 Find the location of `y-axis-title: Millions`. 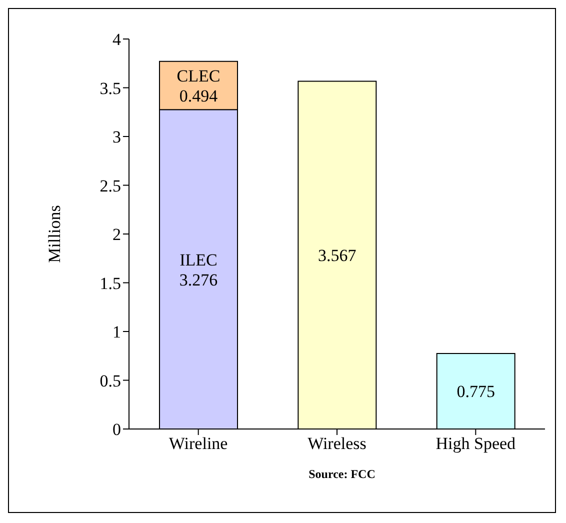

y-axis-title: Millions is located at coordinates (54, 234).